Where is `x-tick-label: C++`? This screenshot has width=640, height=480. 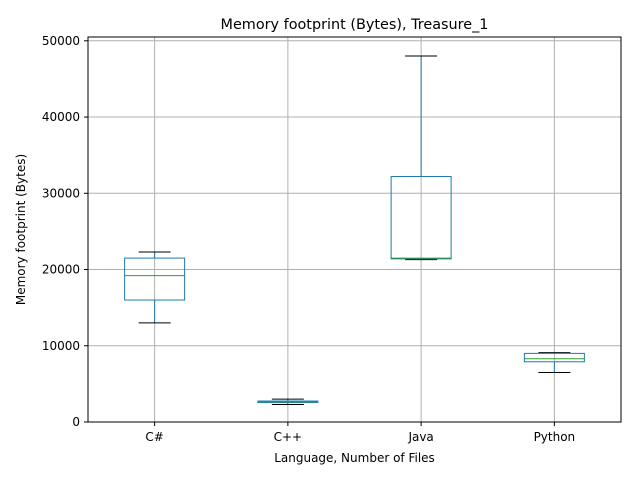
x-tick-label: C++ is located at coordinates (288, 437).